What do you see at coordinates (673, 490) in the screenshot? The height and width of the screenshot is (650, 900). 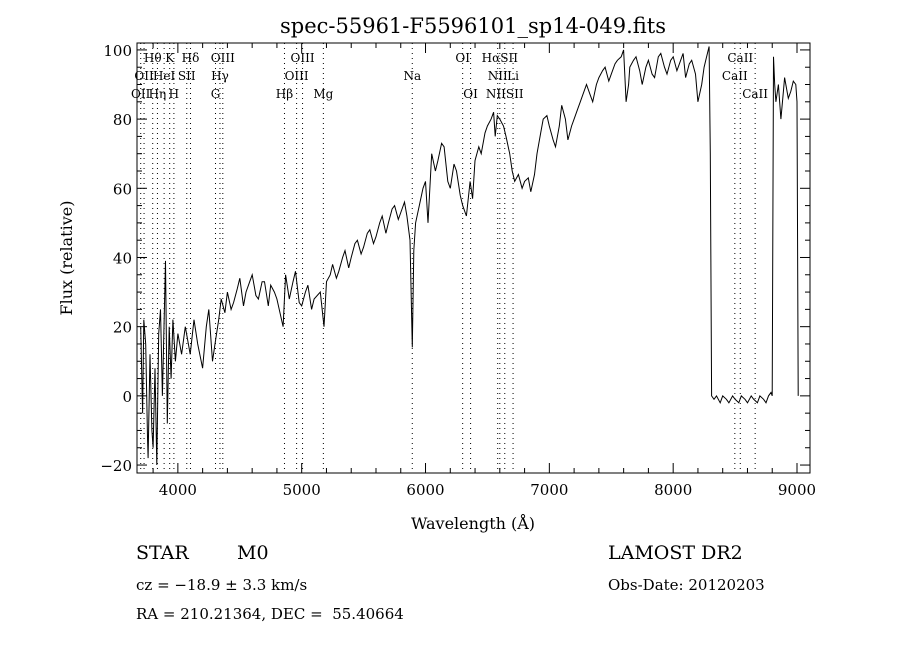 I see `x-tick-label: 8000` at bounding box center [673, 490].